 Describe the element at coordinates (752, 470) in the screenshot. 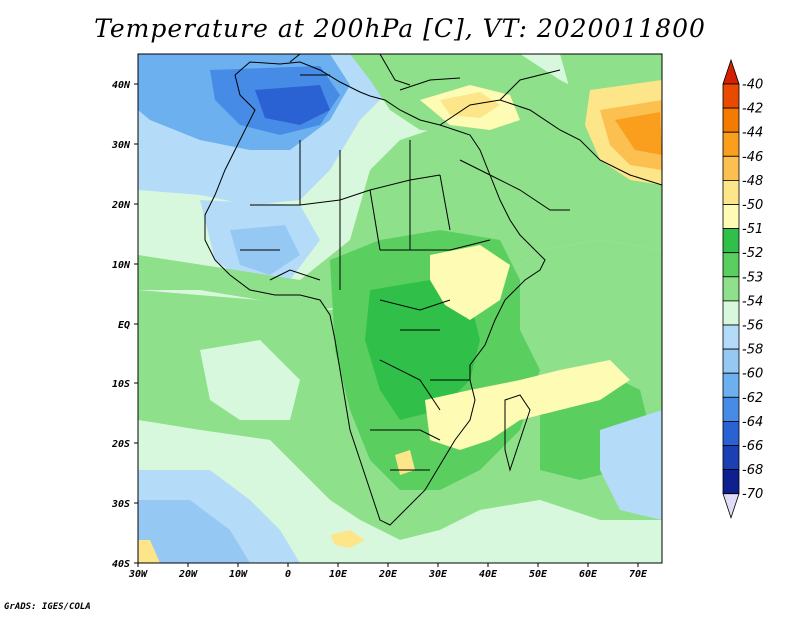

I see `colorbar-level-label: -68` at that location.